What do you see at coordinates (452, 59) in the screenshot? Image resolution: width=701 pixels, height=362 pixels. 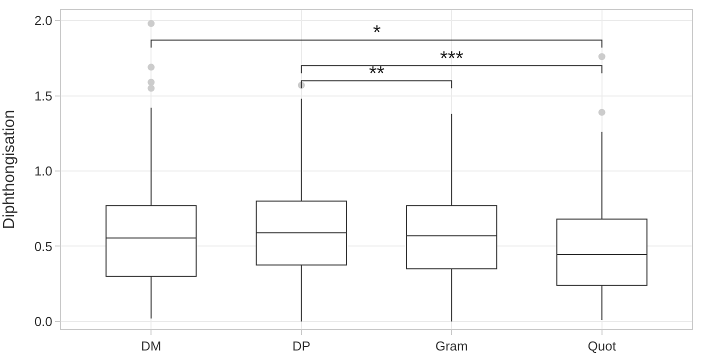 I see `annotation: ***` at bounding box center [452, 59].